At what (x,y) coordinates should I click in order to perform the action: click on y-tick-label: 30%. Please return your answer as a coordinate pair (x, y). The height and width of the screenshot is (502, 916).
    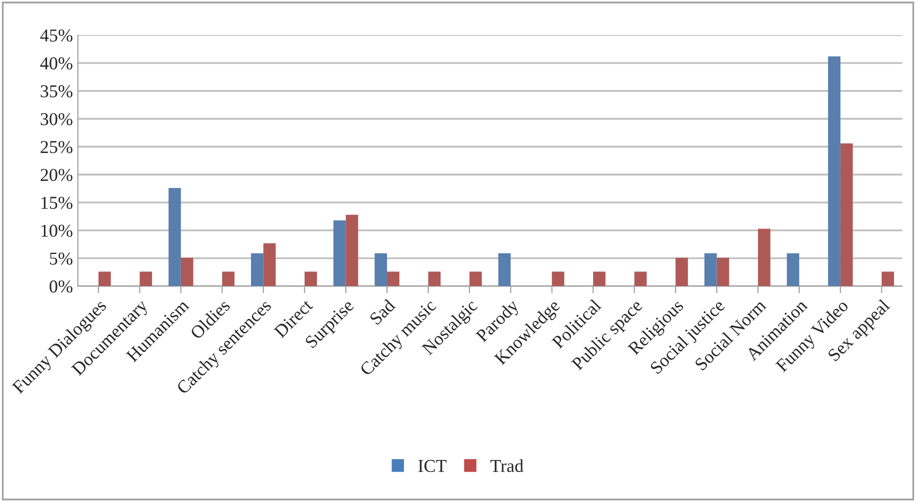
    Looking at the image, I should click on (56, 119).